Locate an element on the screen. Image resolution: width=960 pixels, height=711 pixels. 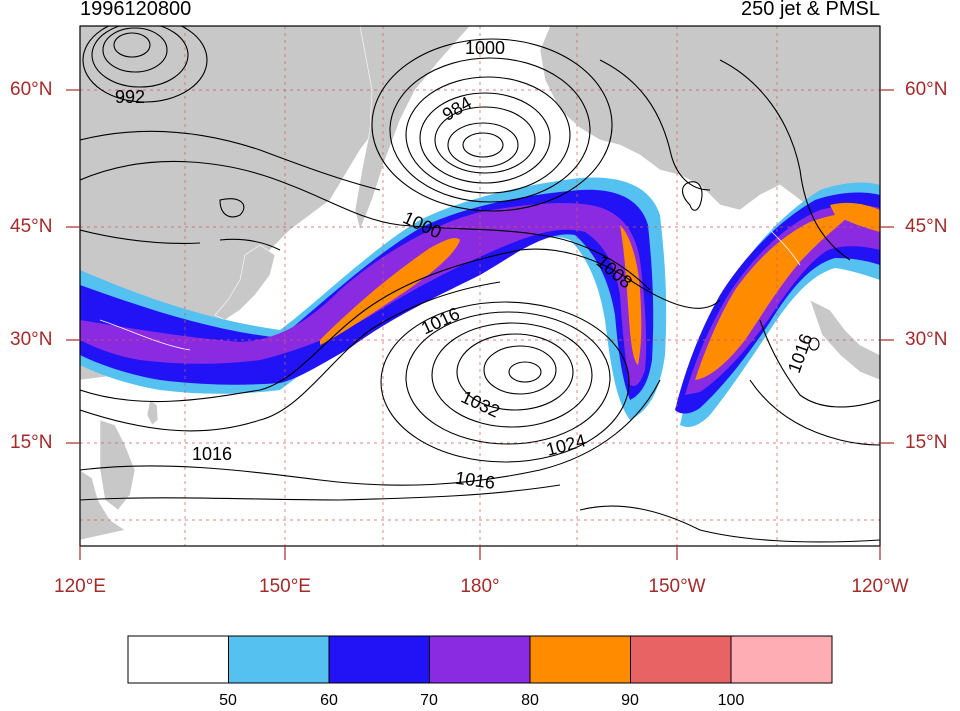
colorbar-label-60: 60 is located at coordinates (329, 700).